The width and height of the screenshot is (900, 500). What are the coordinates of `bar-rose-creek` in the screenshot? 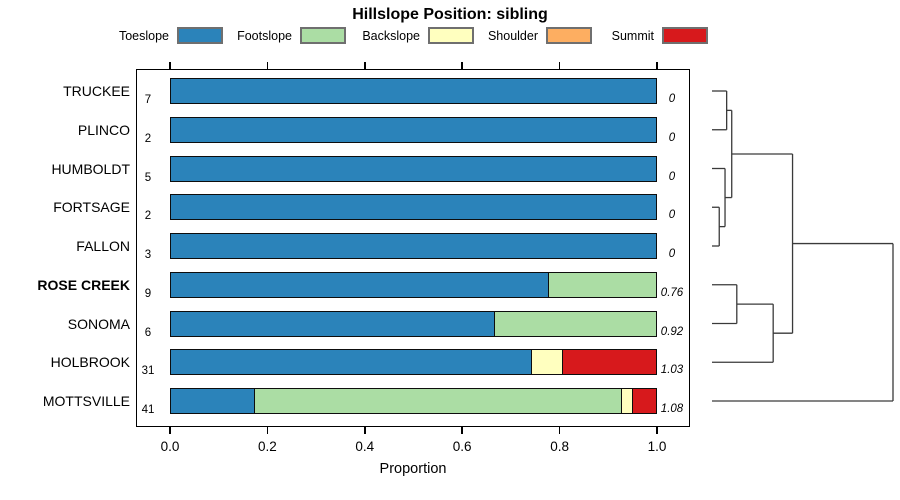 It's located at (413, 284).